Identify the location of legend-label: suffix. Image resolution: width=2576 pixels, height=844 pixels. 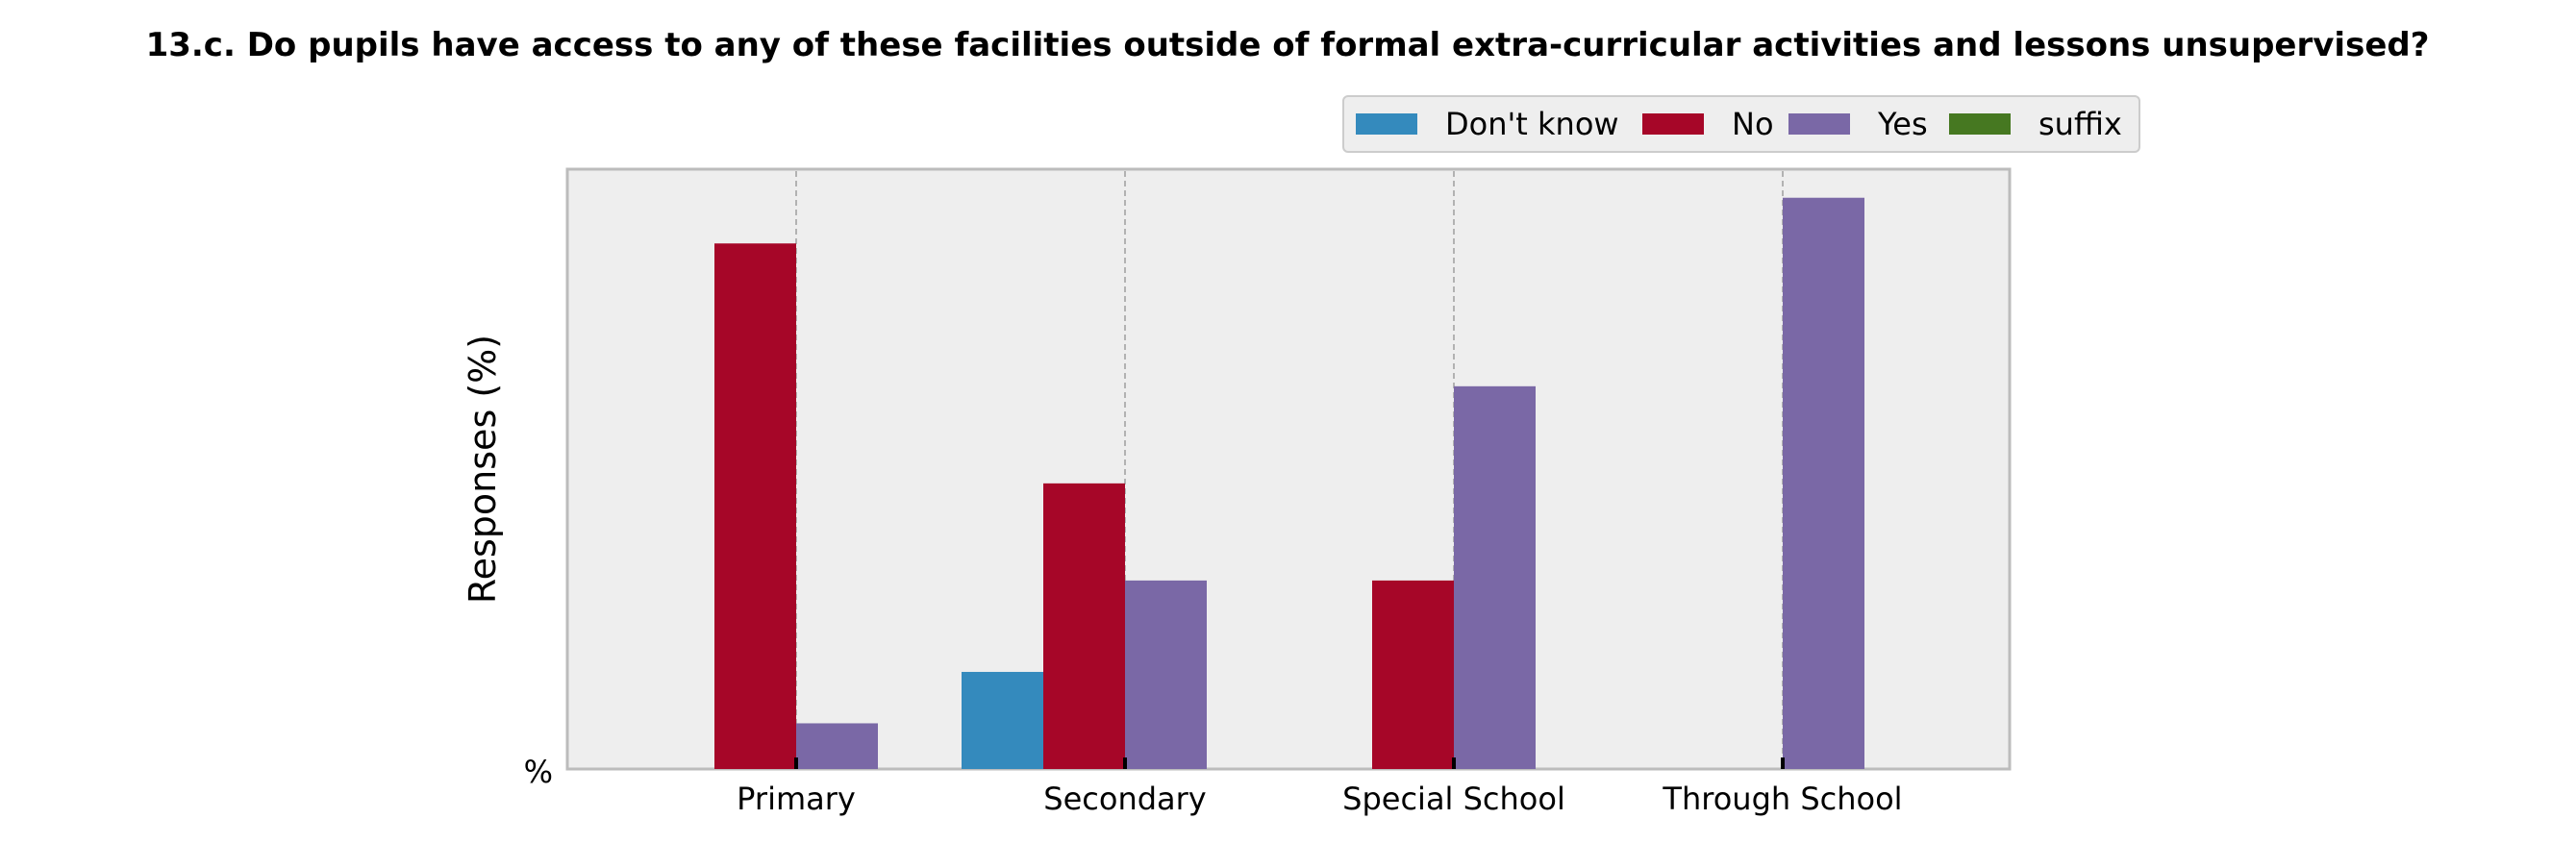
(2080, 124).